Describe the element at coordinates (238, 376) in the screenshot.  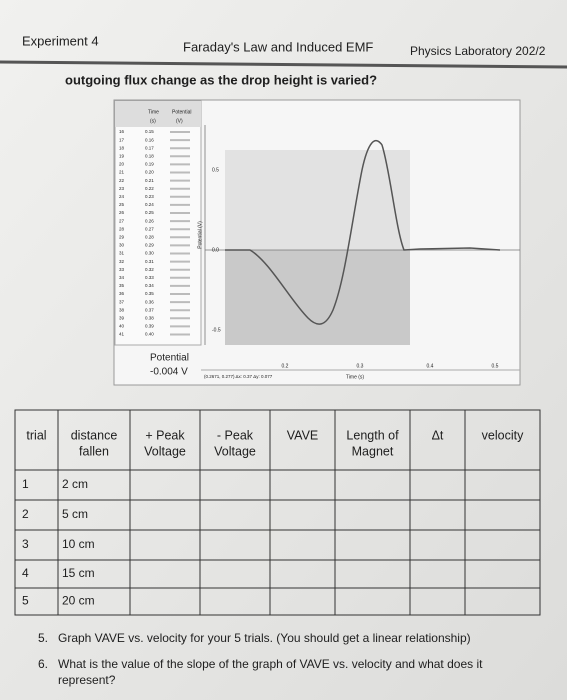
I see `status-text: (0.2671, 0.277) Δx: 0.37 Δy: 0.077` at that location.